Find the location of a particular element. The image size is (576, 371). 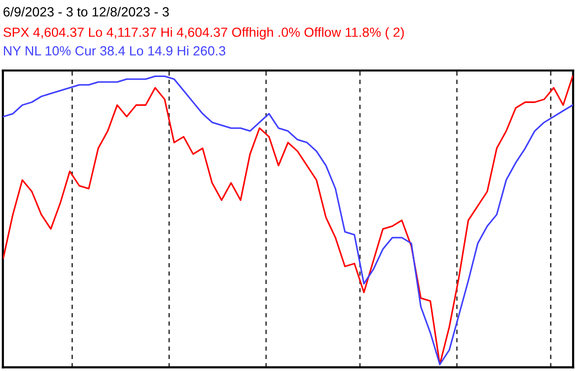

chart-title: 6/9/2023 - 3 to 12/8/2023 - 3 is located at coordinates (86, 11).